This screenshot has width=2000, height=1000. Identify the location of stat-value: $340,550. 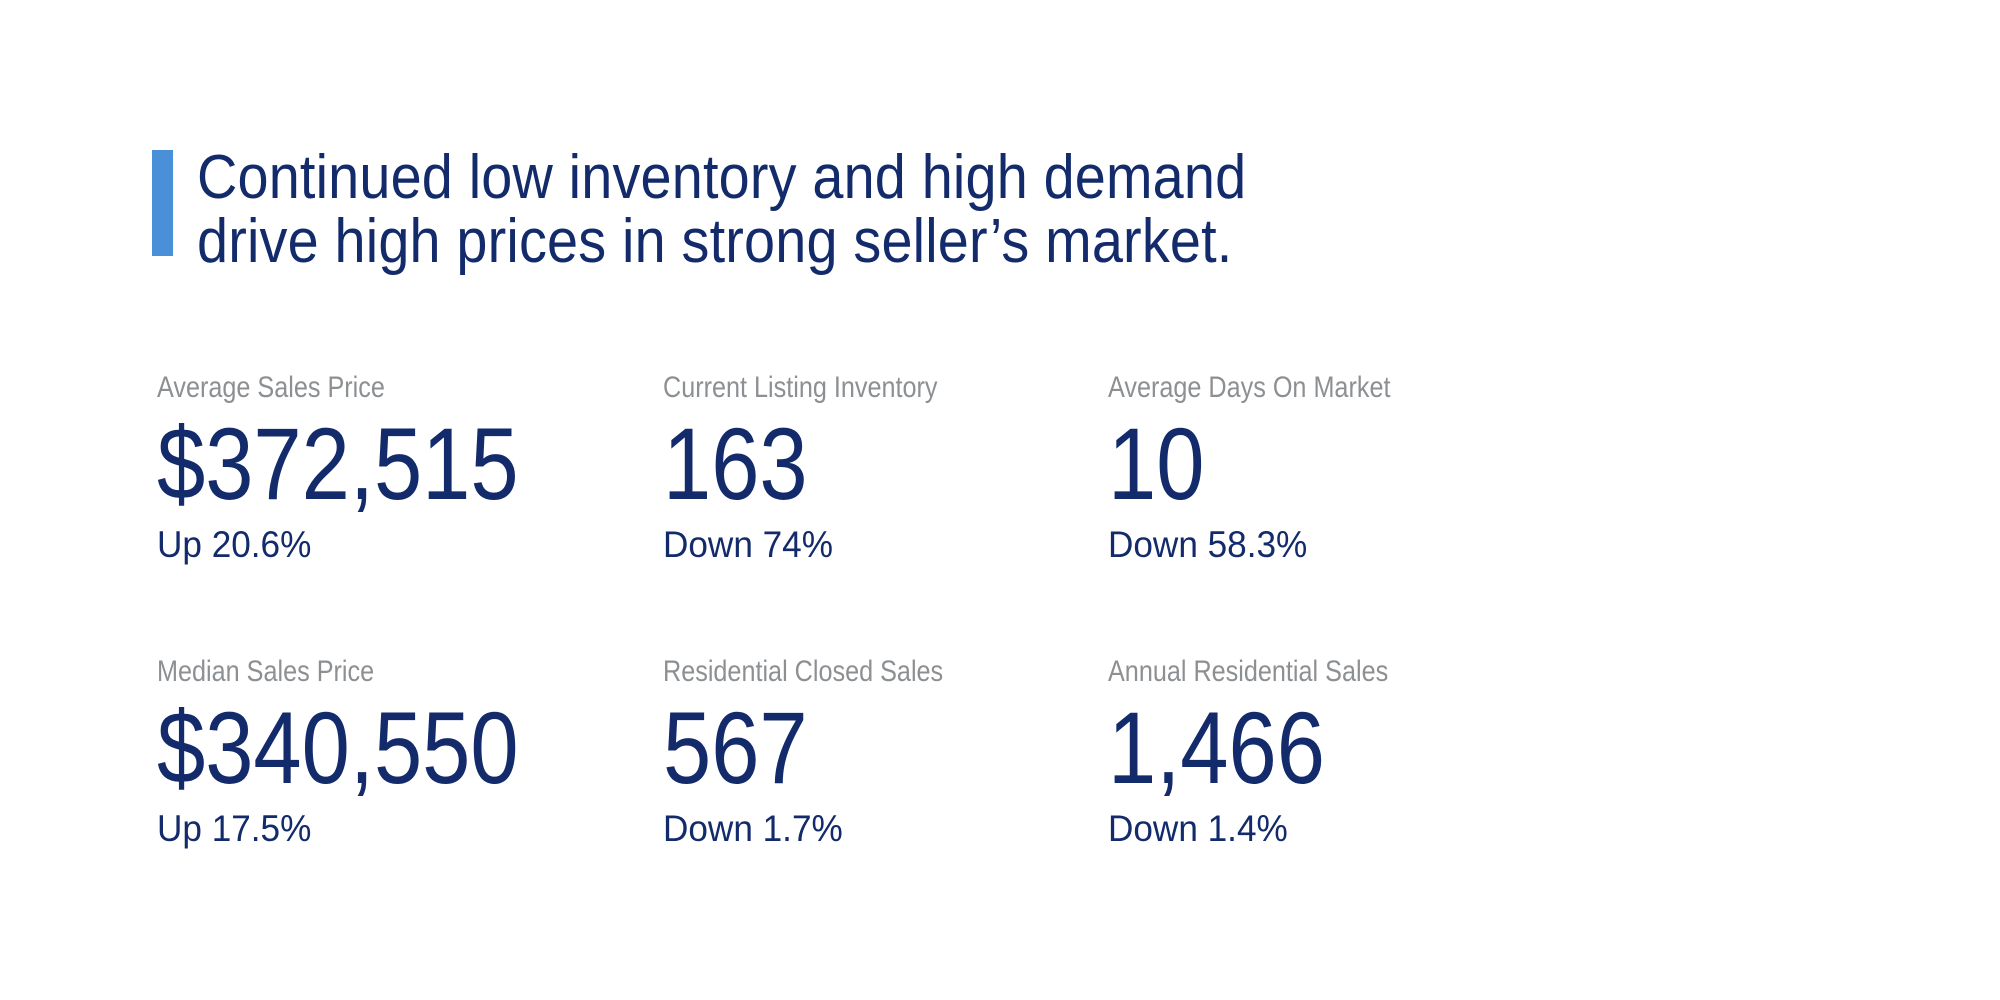
(338, 748).